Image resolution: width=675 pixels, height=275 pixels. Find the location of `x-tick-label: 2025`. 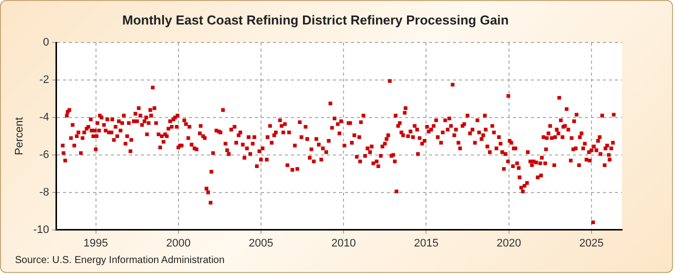

x-tick-label: 2025 is located at coordinates (591, 243).